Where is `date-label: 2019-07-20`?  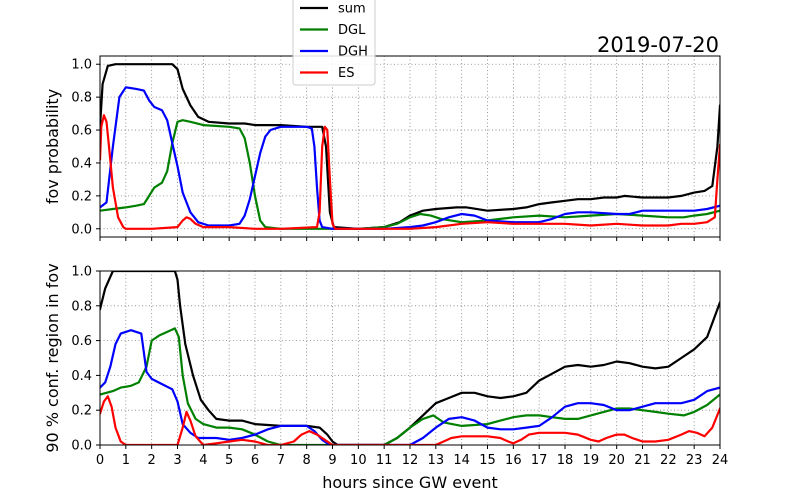 date-label: 2019-07-20 is located at coordinates (658, 45).